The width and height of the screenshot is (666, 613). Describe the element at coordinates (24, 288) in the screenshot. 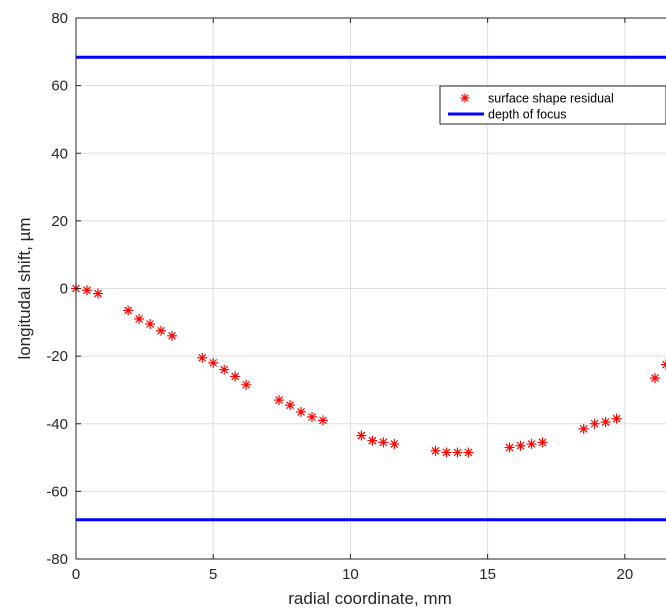

I see `y-axis-label: longitudal shift, µm` at that location.